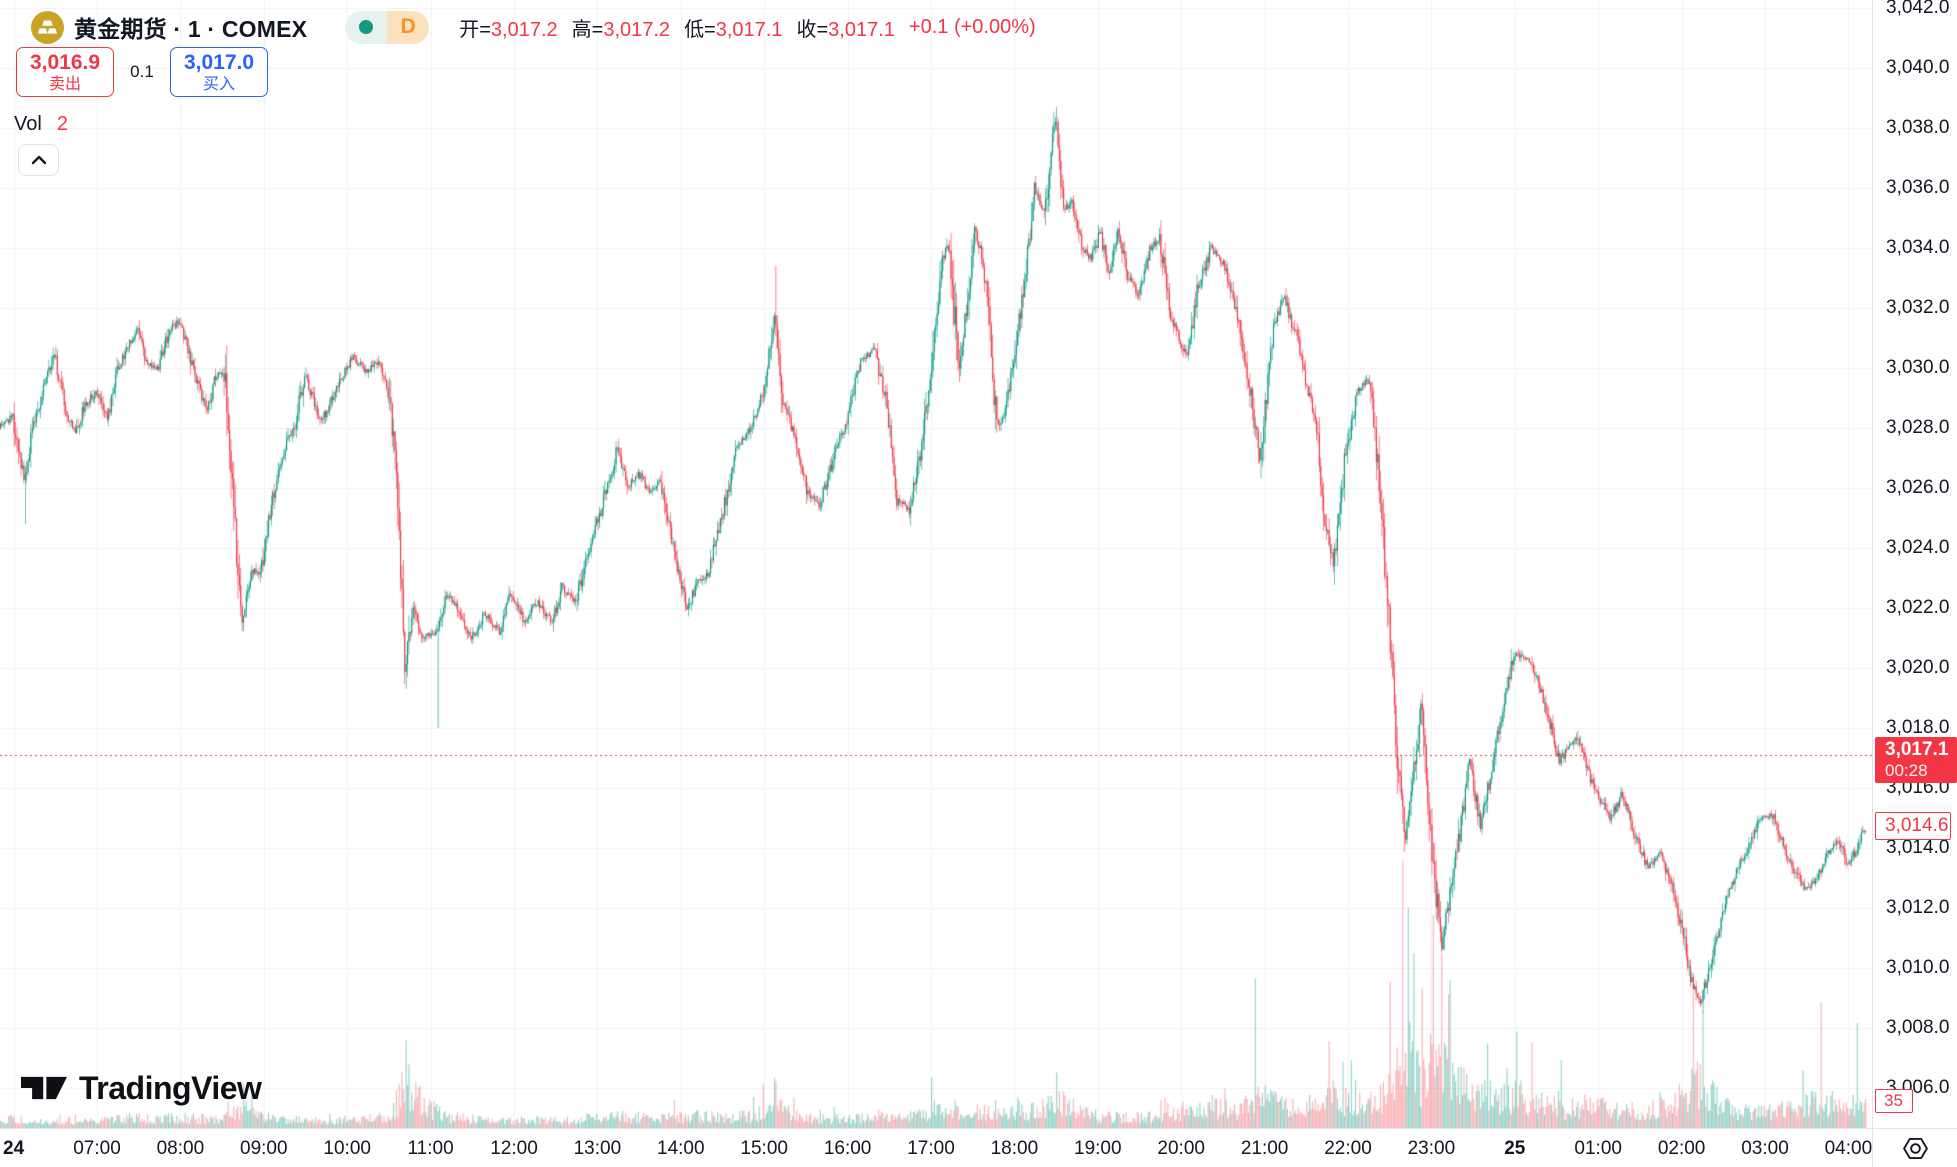 The width and height of the screenshot is (1957, 1167). I want to click on time-axis-label: 01:00, so click(1598, 1148).